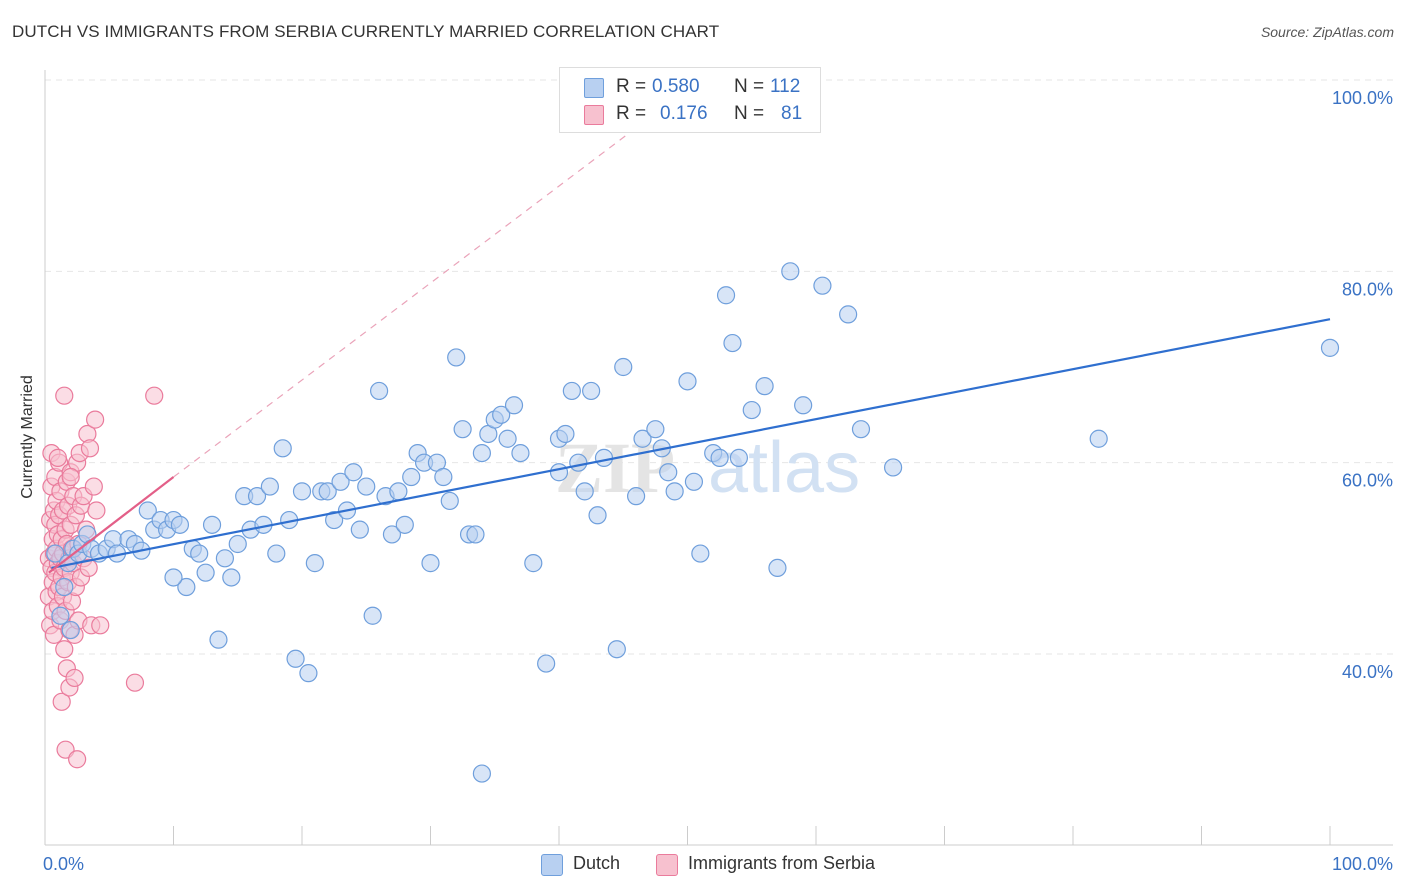  I want to click on correlation-legend: R = 0.580 N = 112 R = 0.176 N = 81, so click(690, 100).